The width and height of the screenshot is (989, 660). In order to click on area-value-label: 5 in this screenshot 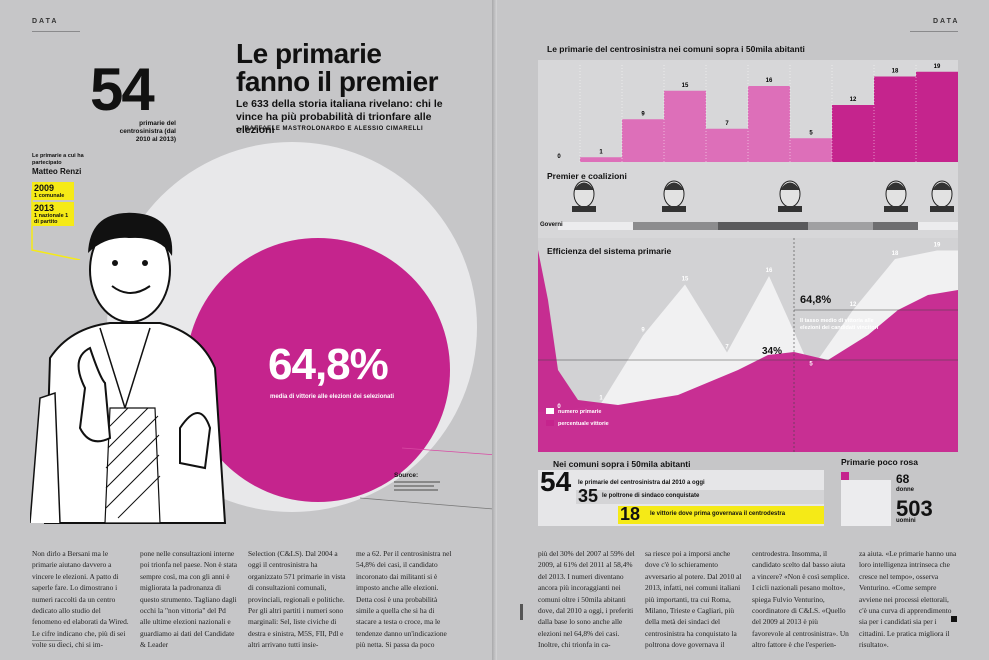, I will do `click(811, 365)`.